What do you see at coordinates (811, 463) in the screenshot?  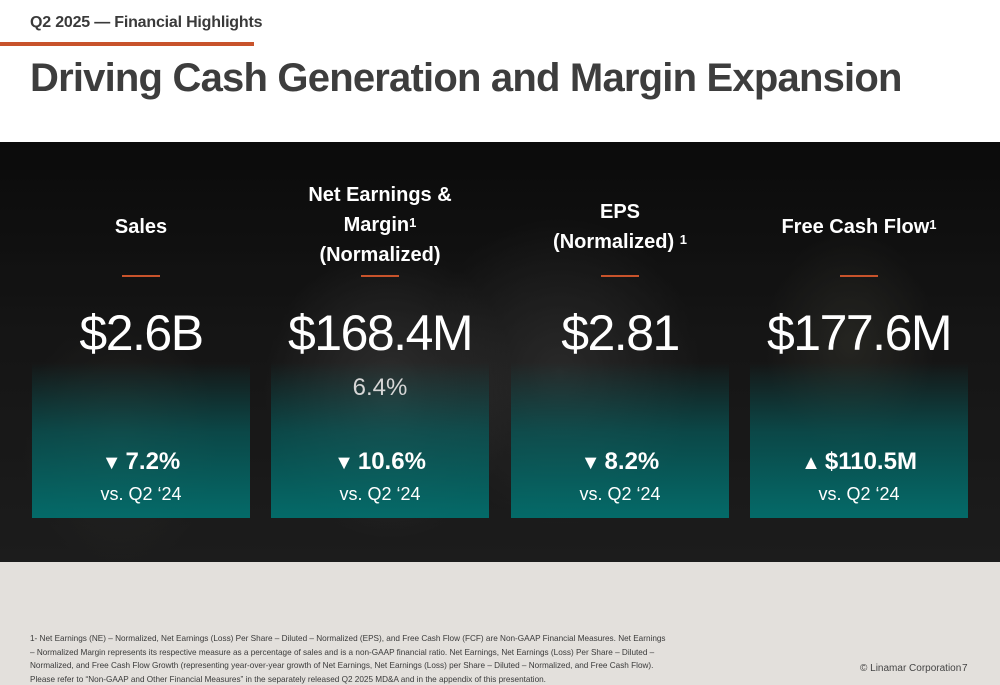 I see `up-arrow-icon: ▲` at bounding box center [811, 463].